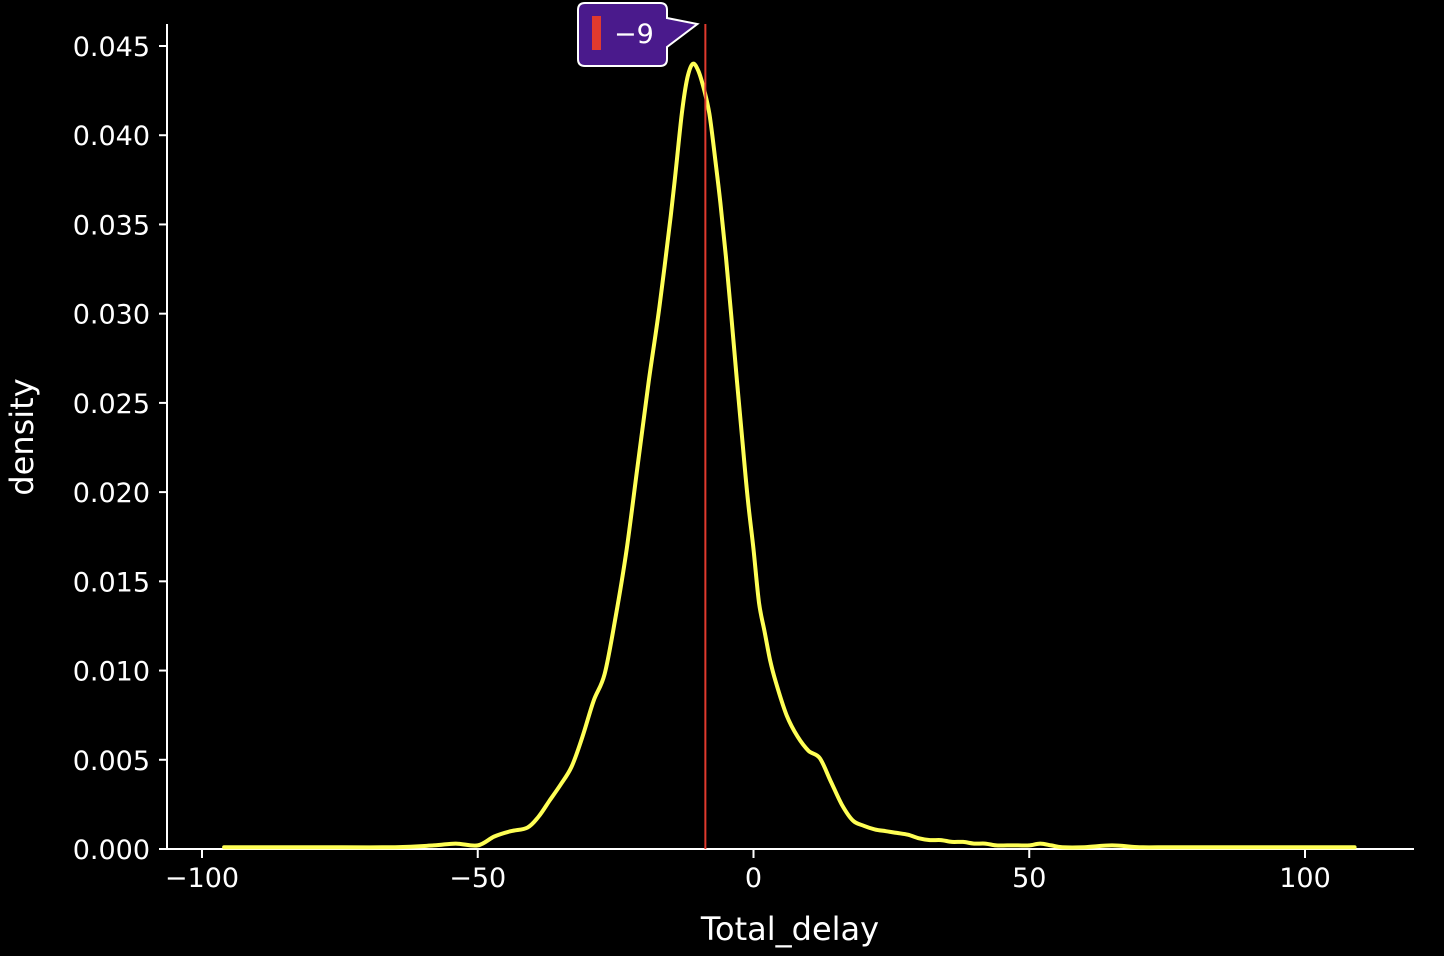 Image resolution: width=1444 pixels, height=956 pixels. I want to click on y-tick-label: 0.030, so click(111, 315).